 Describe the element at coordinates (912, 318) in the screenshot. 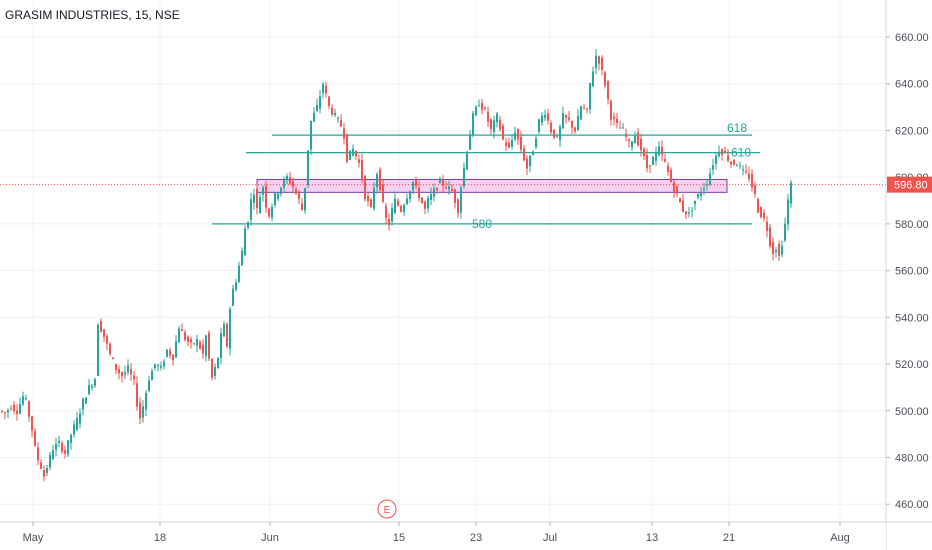

I see `price-tick-label: 540.00` at that location.